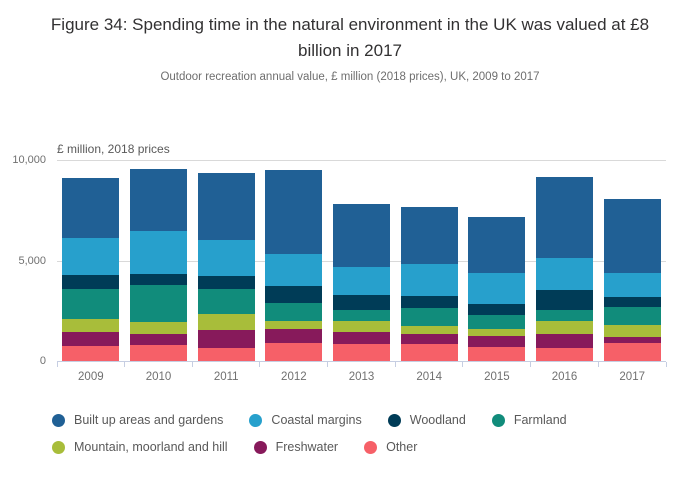  I want to click on legend-item: Coastal margins, so click(305, 420).